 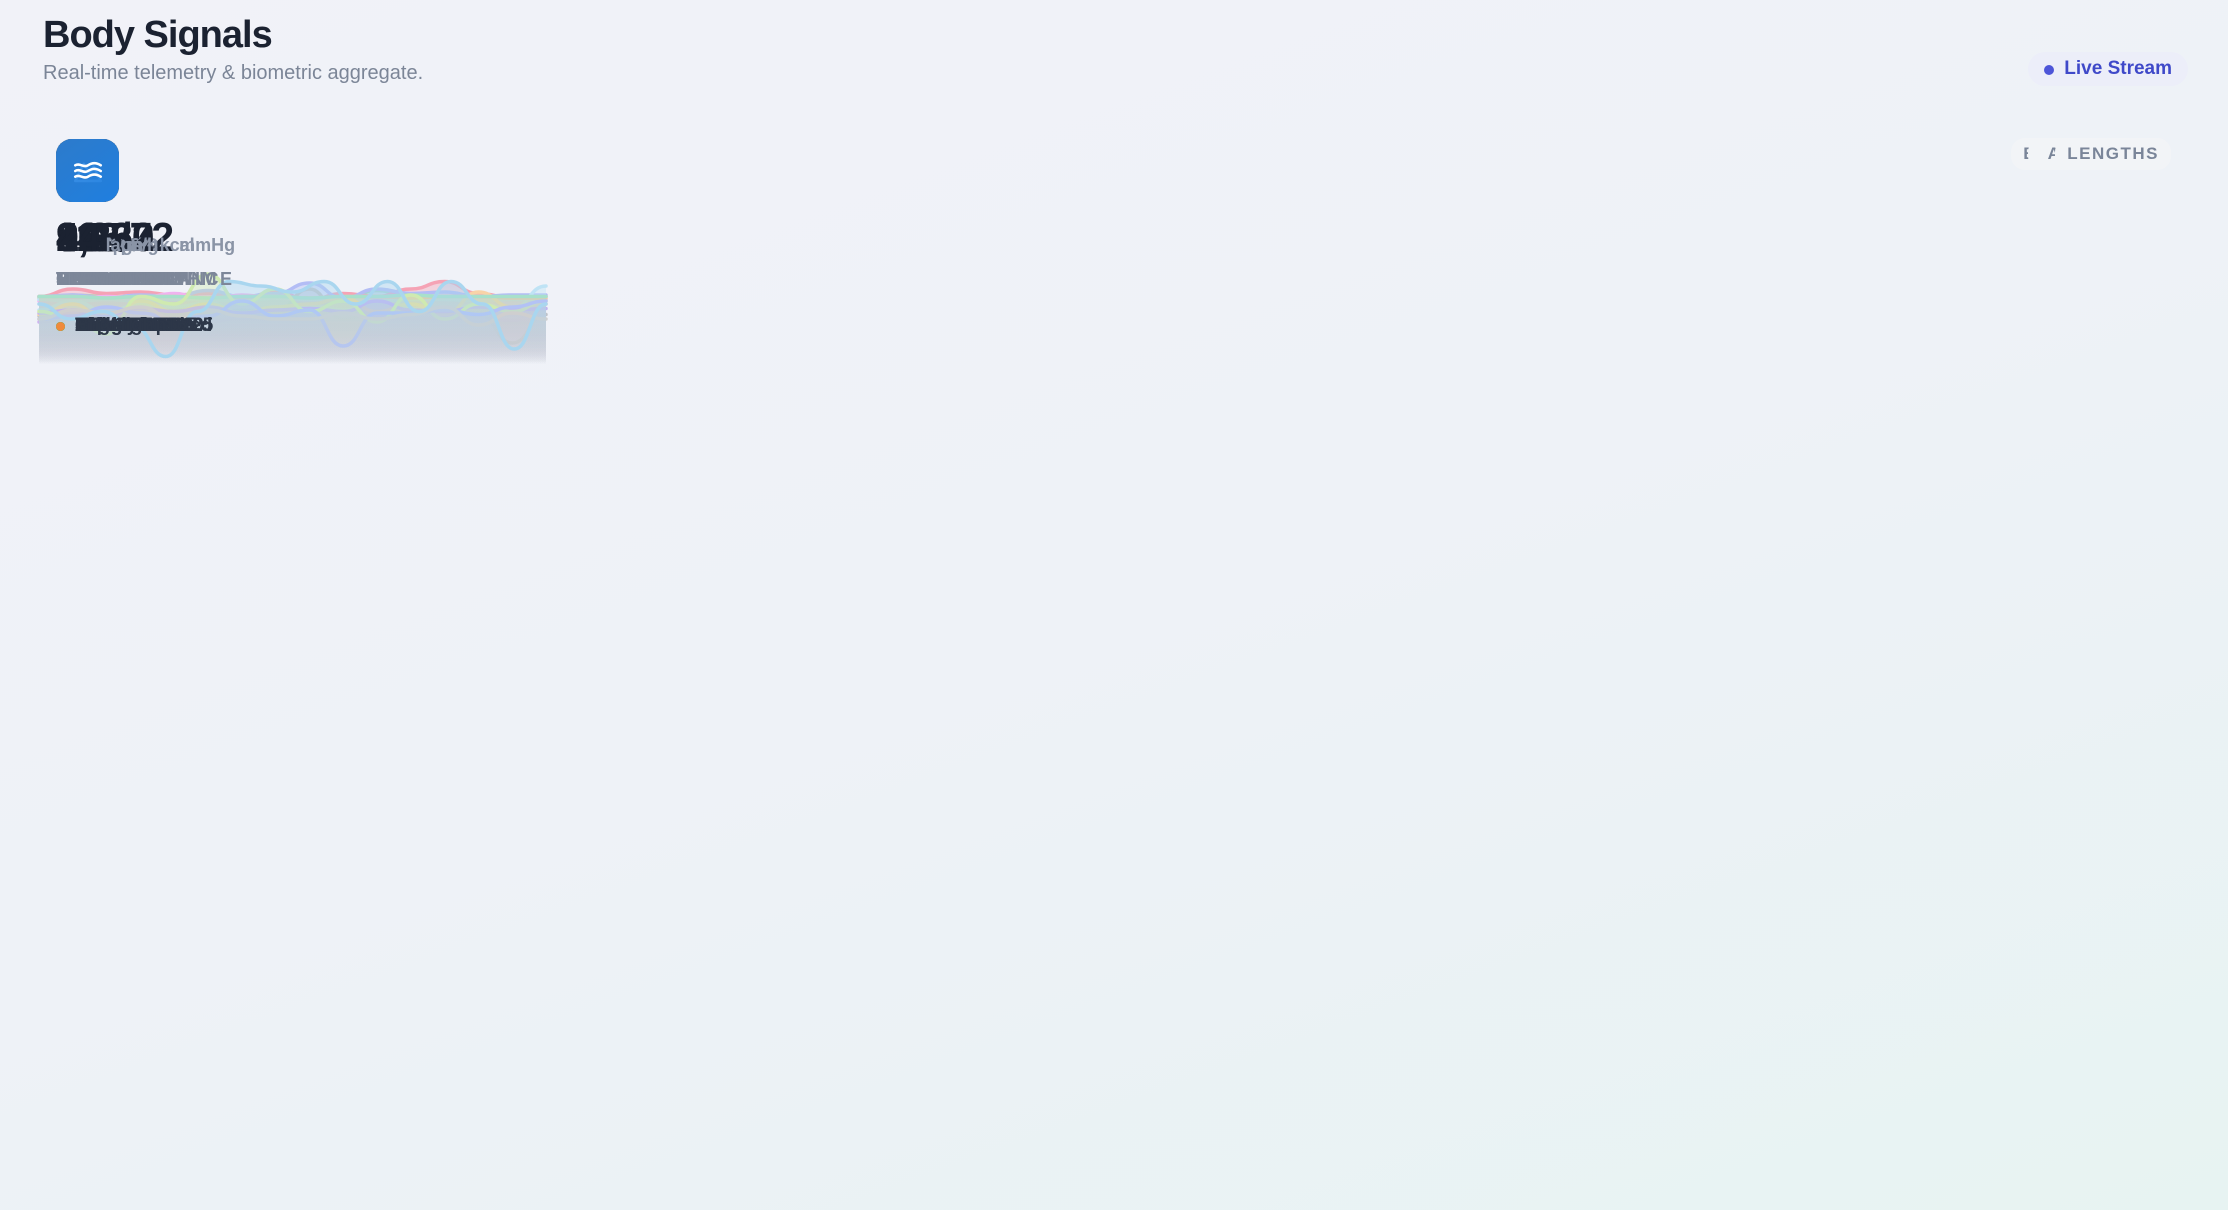 I want to click on value-number: 48, so click(x=78, y=237).